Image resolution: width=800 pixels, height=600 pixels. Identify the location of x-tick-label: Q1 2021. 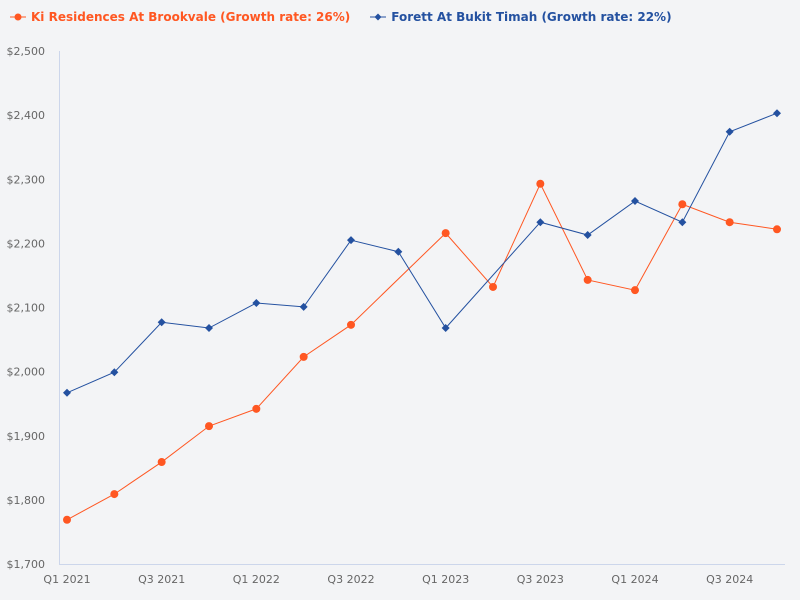
(66, 579).